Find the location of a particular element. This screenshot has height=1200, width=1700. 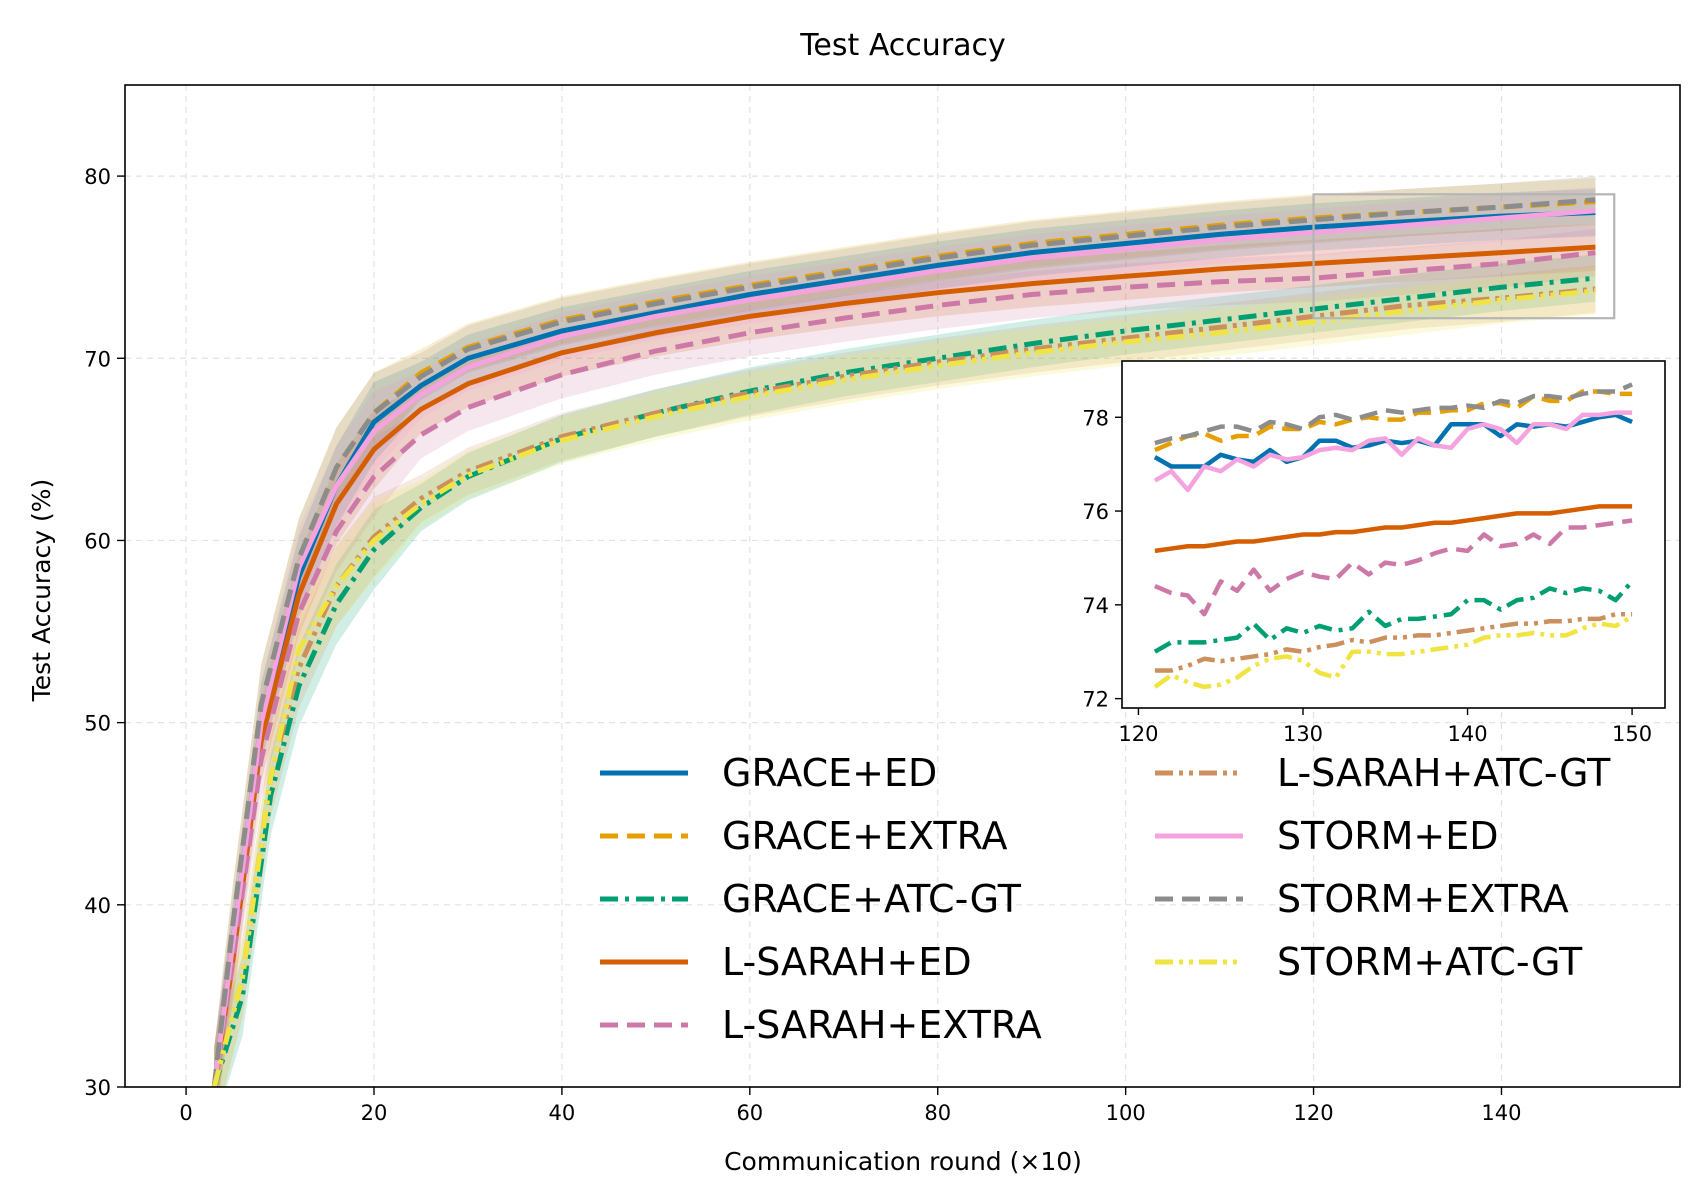

legend-label: L-SARAH+ED is located at coordinates (847, 962).